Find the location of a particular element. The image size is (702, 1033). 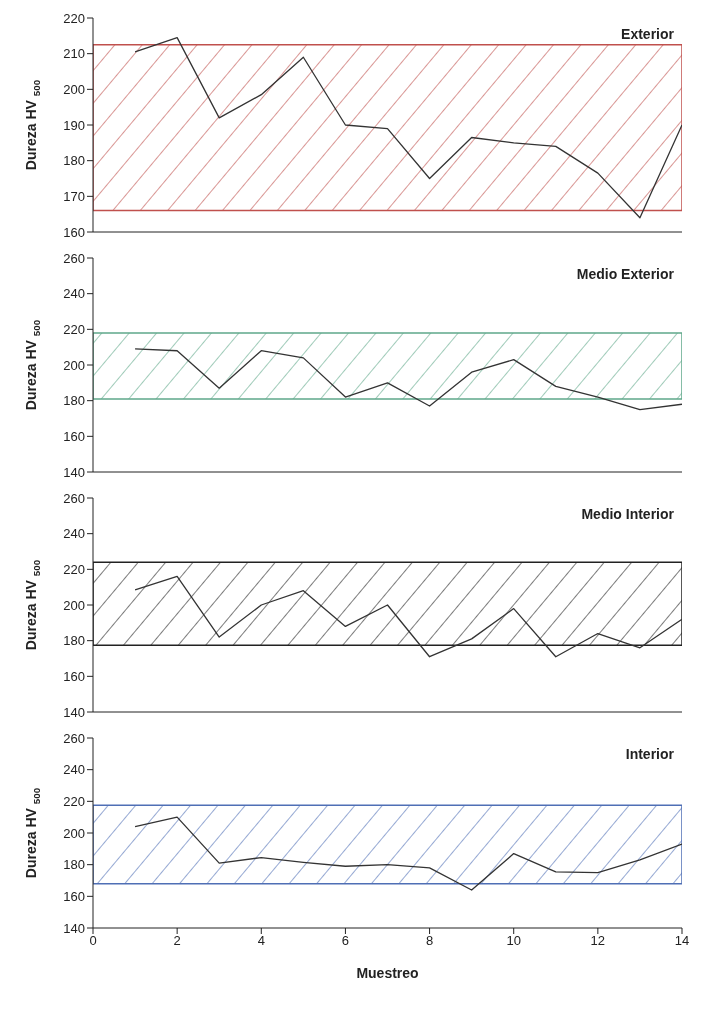

x-tick-label: 2 is located at coordinates (177, 941).